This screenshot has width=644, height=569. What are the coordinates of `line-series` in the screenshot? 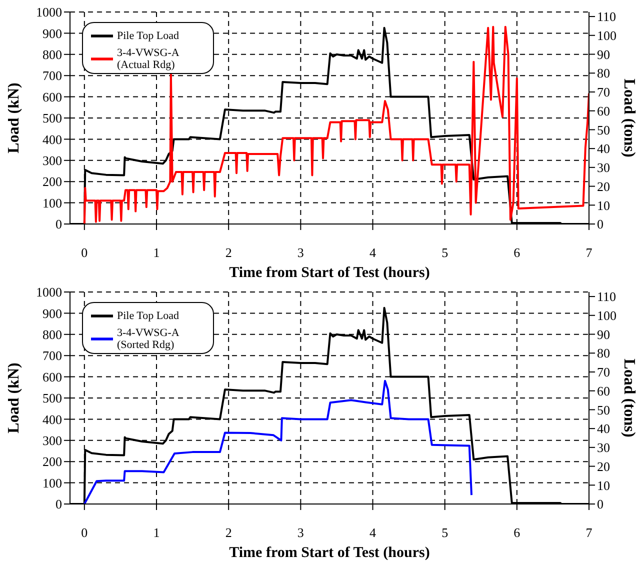 It's located at (278, 442).